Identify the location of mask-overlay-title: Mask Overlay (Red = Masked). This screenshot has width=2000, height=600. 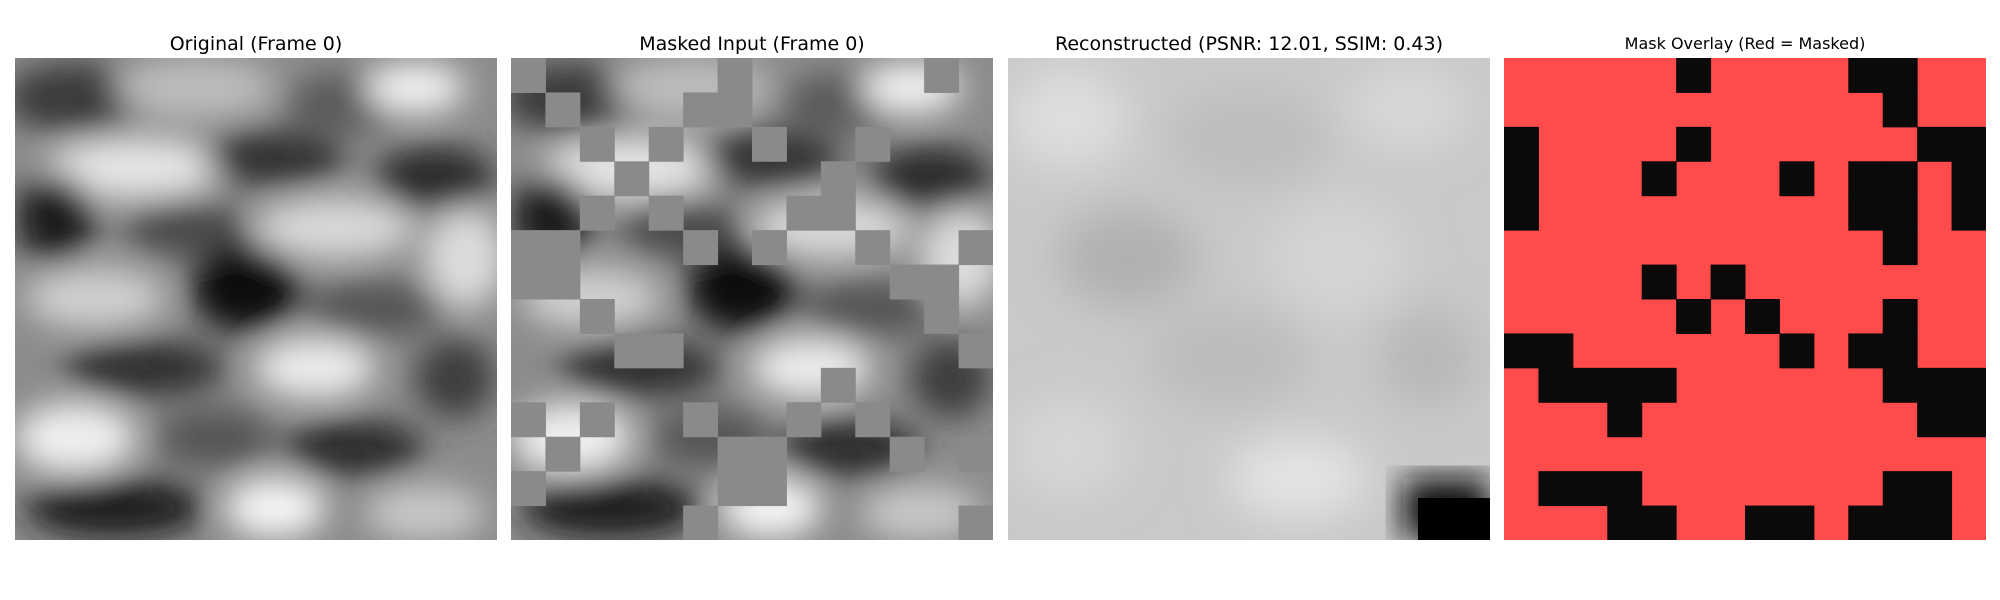
(1745, 43).